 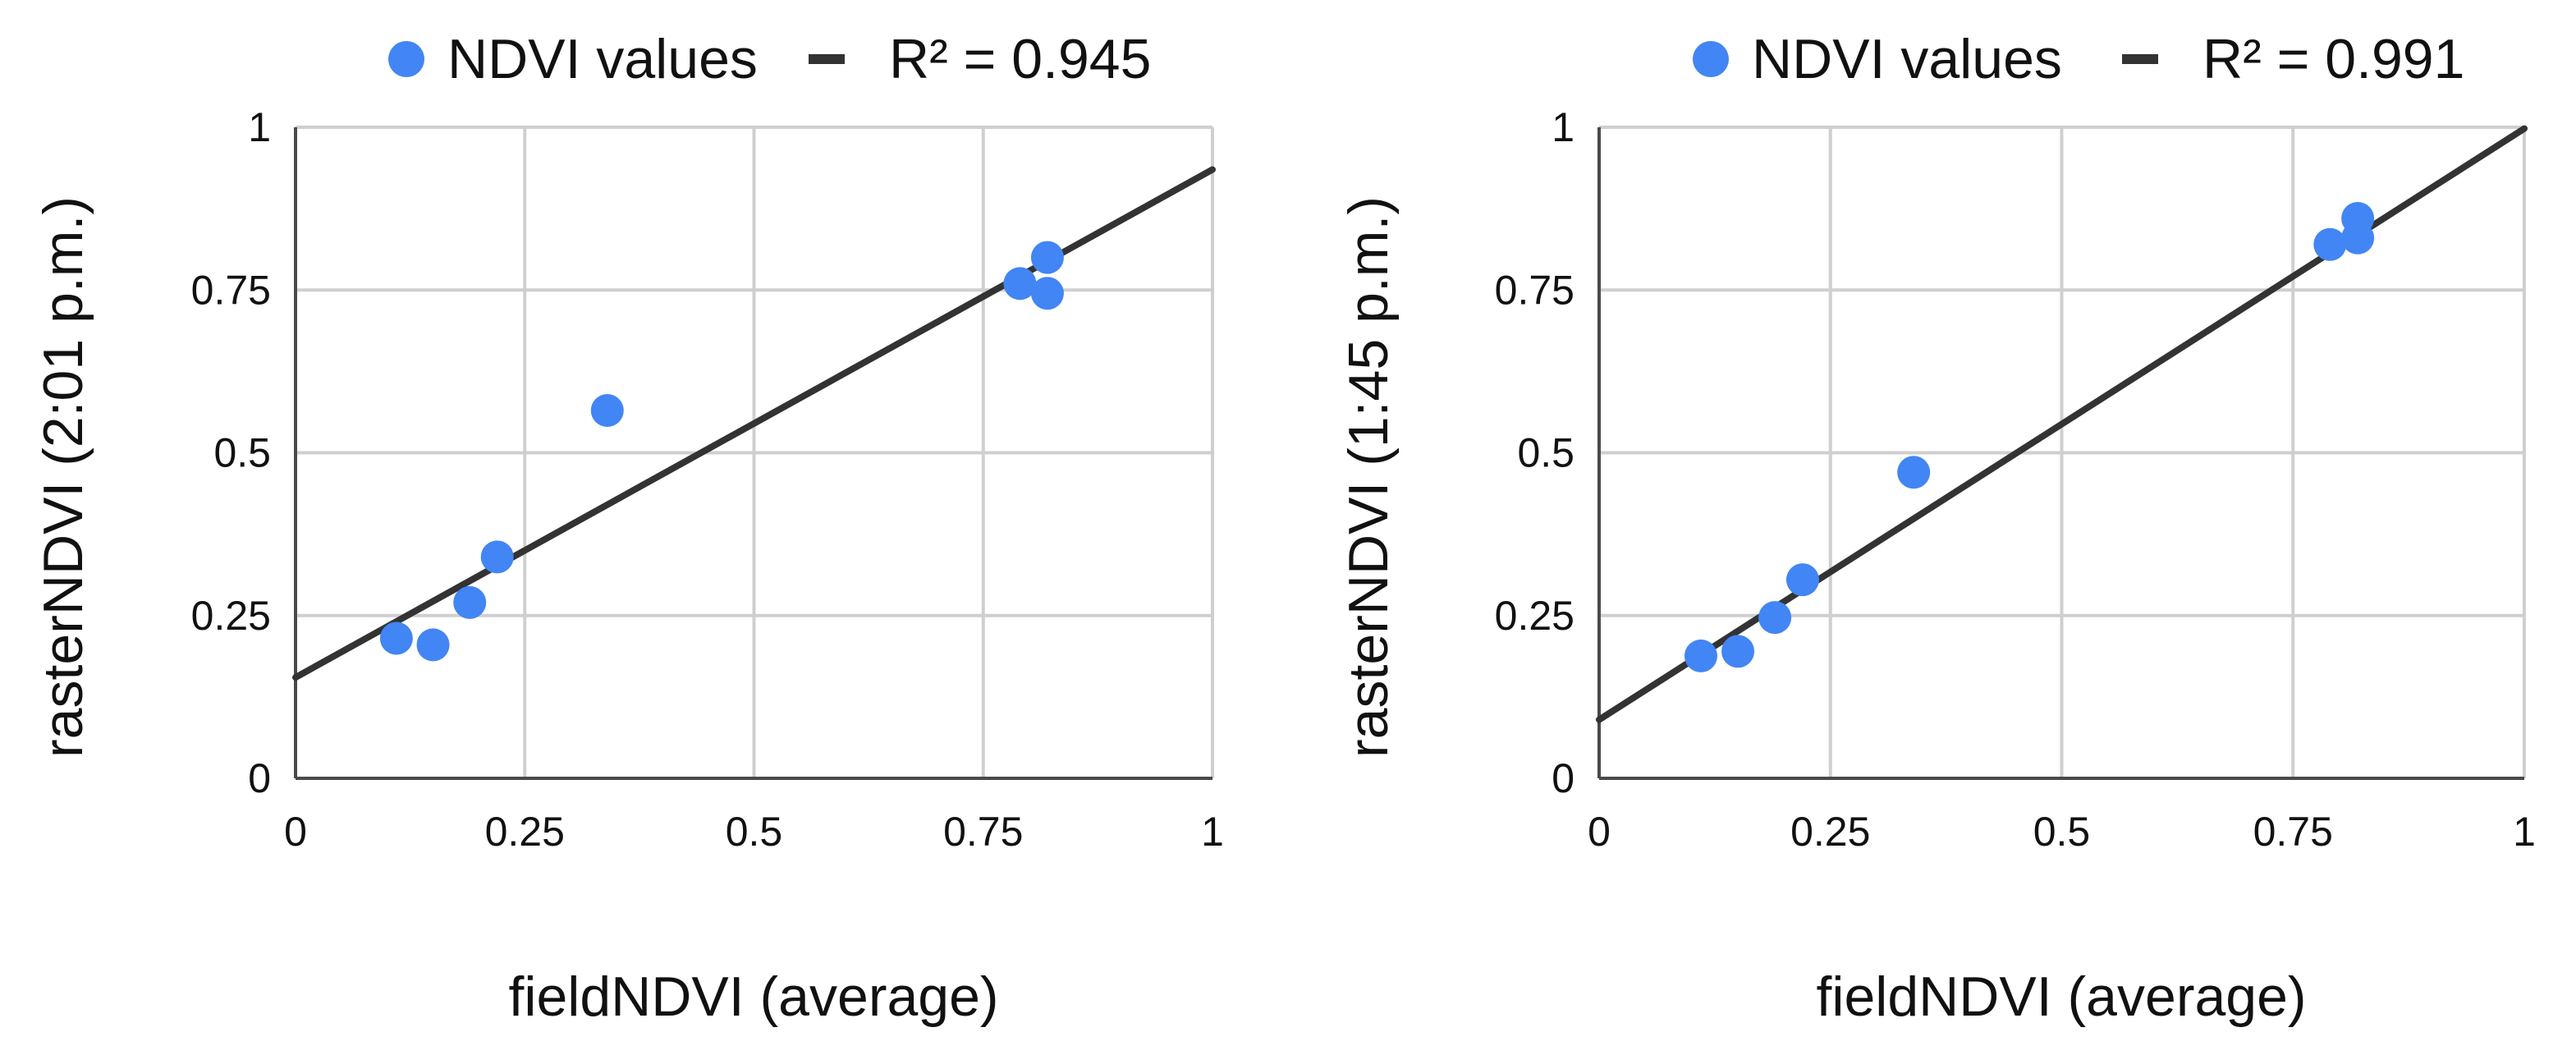 What do you see at coordinates (1368, 477) in the screenshot?
I see `y-axis-title-2: rasterNDVI (1:45 p.m.)` at bounding box center [1368, 477].